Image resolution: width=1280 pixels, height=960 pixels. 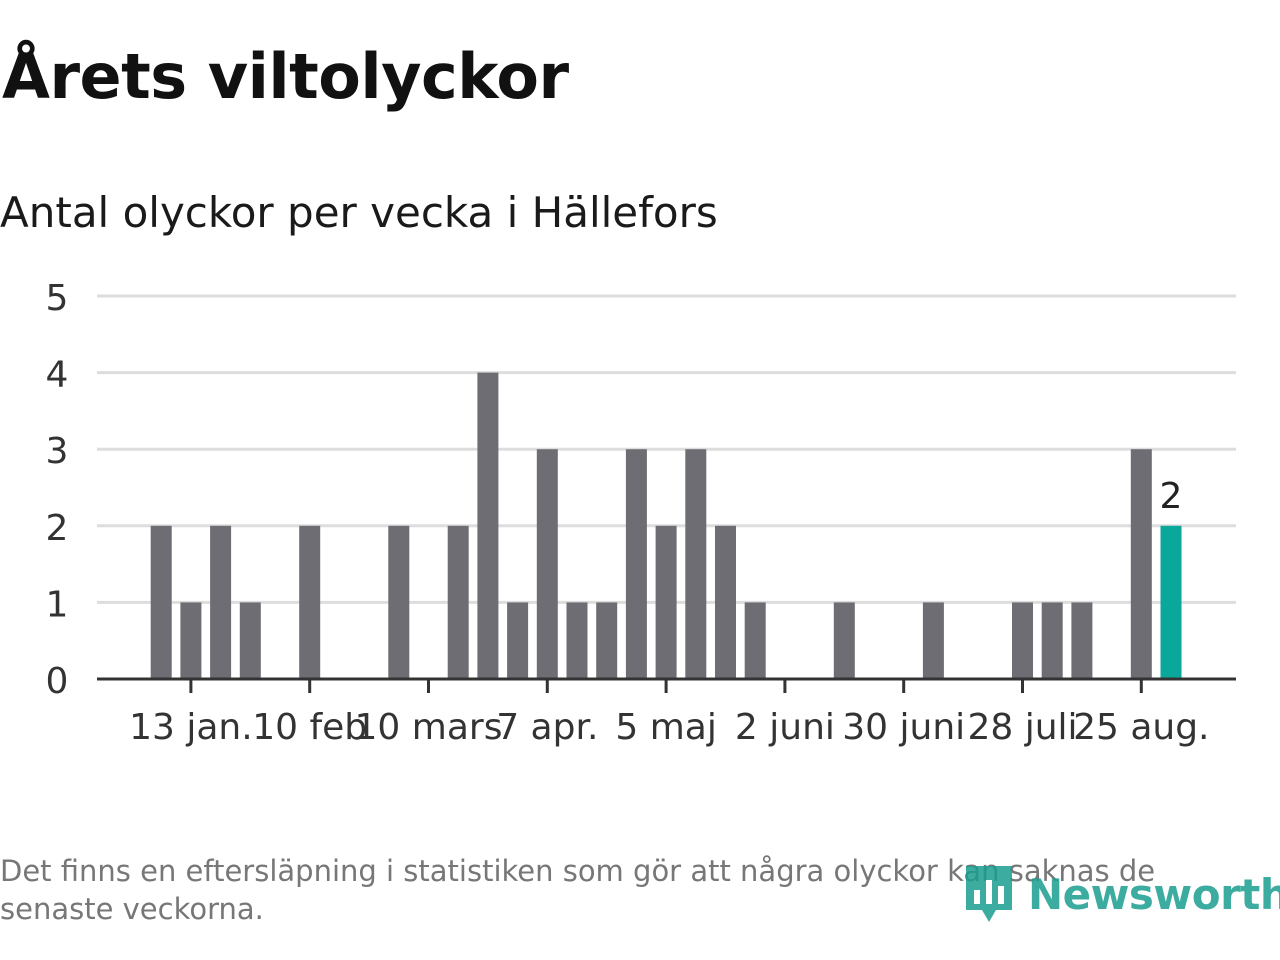 I want to click on y-tick-label: 0, so click(x=57, y=681).